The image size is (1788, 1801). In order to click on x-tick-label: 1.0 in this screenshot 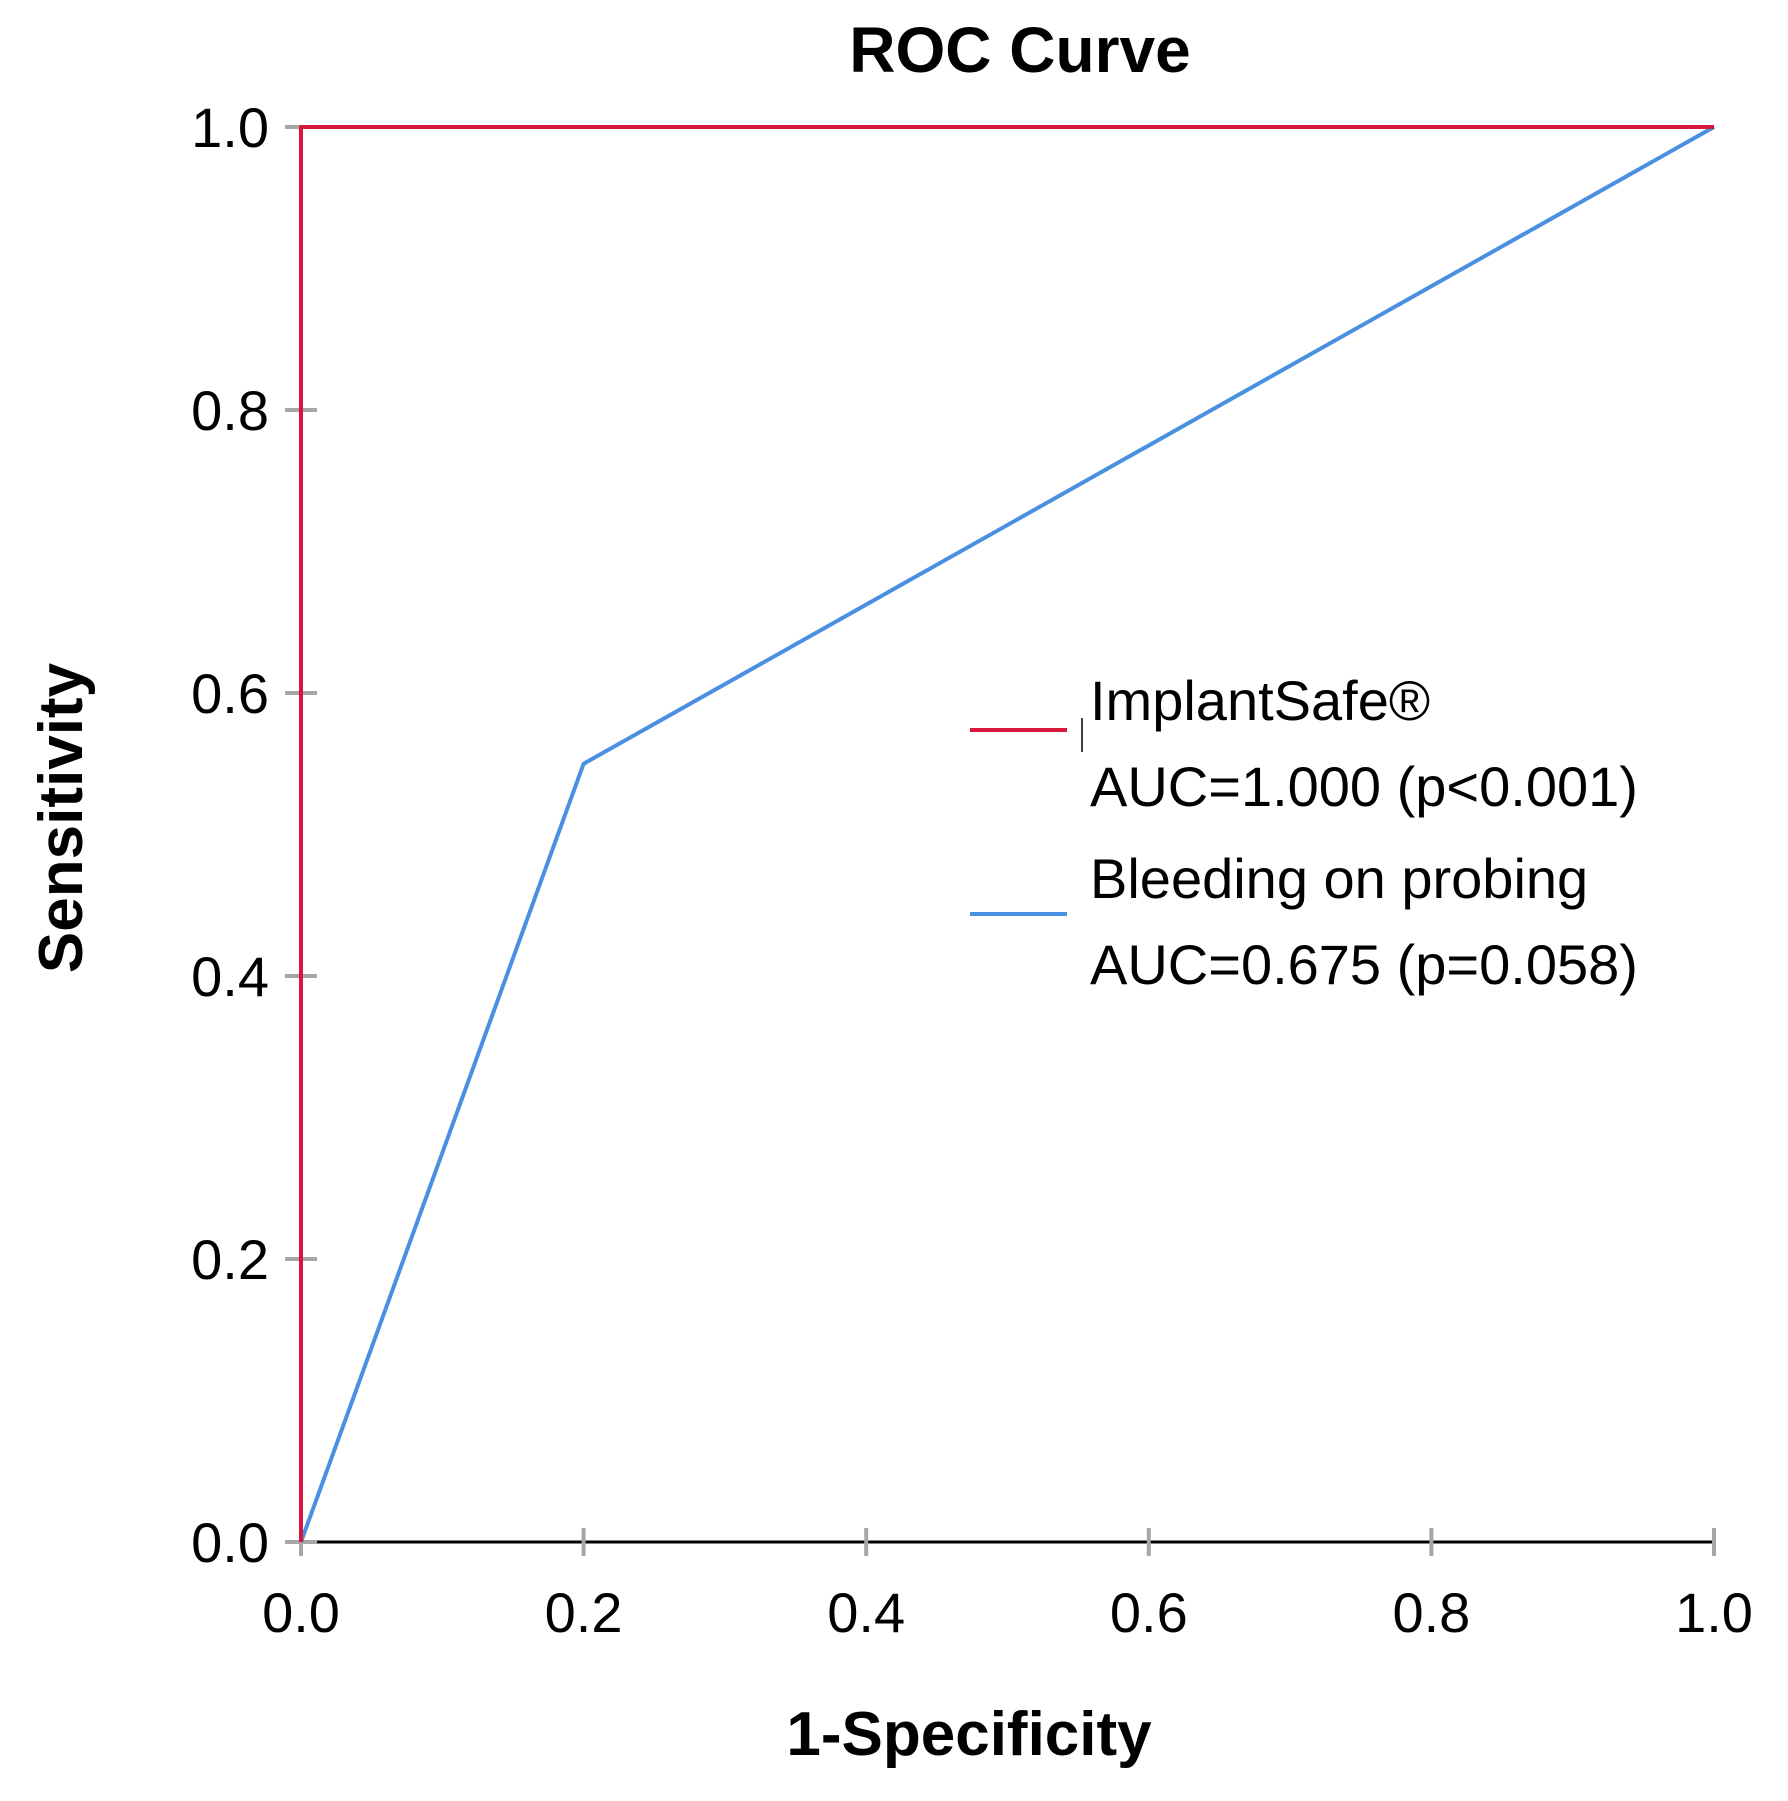, I will do `click(1714, 1612)`.